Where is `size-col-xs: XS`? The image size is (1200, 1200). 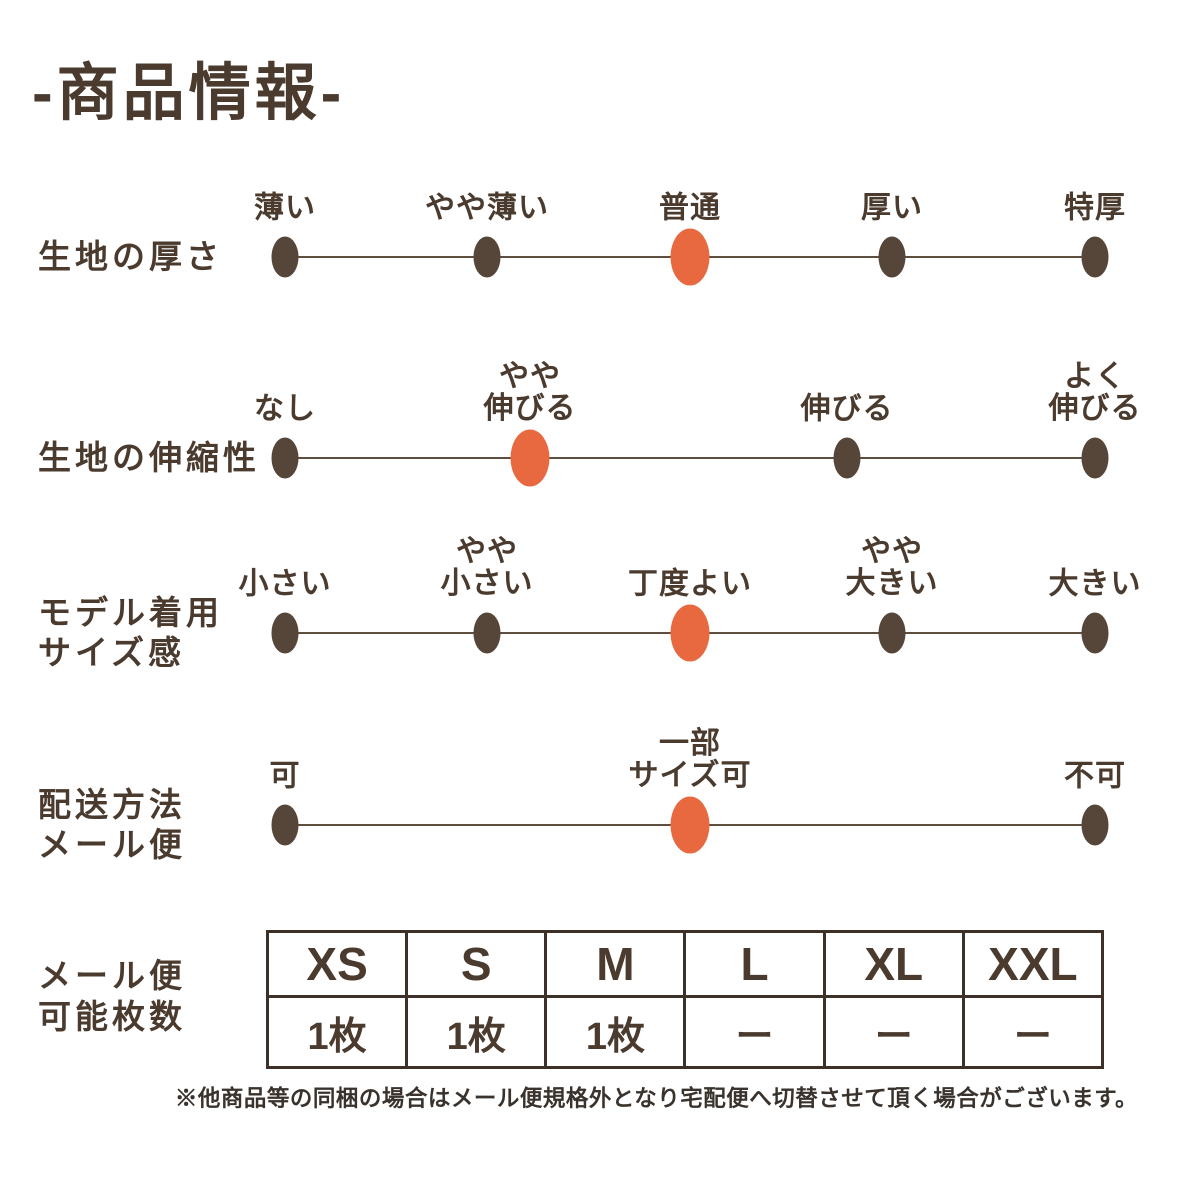 size-col-xs: XS is located at coordinates (337, 964).